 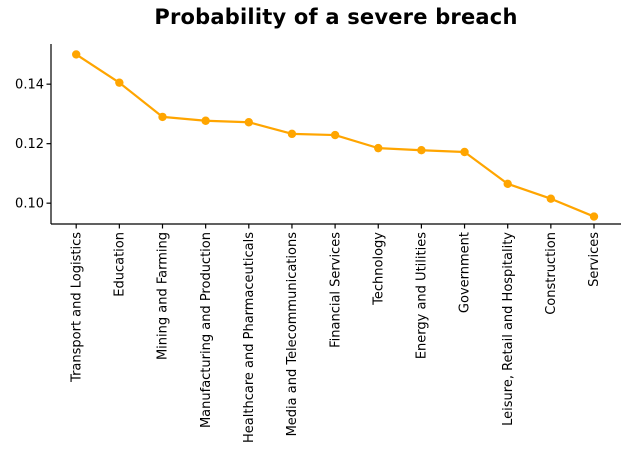 What do you see at coordinates (594, 259) in the screenshot?
I see `x-tick-label: Services` at bounding box center [594, 259].